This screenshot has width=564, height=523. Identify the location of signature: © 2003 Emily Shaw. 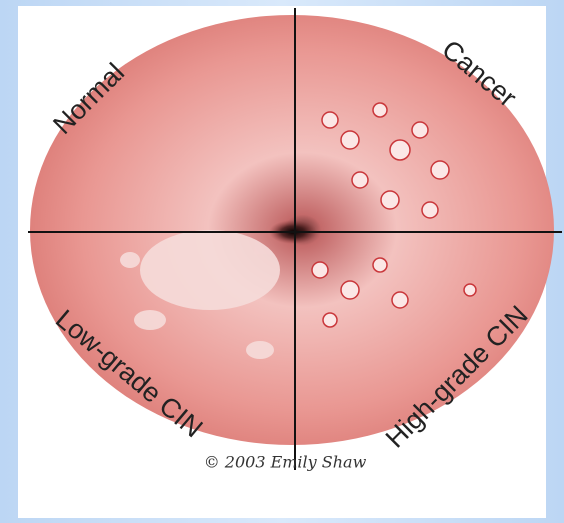
(285, 462).